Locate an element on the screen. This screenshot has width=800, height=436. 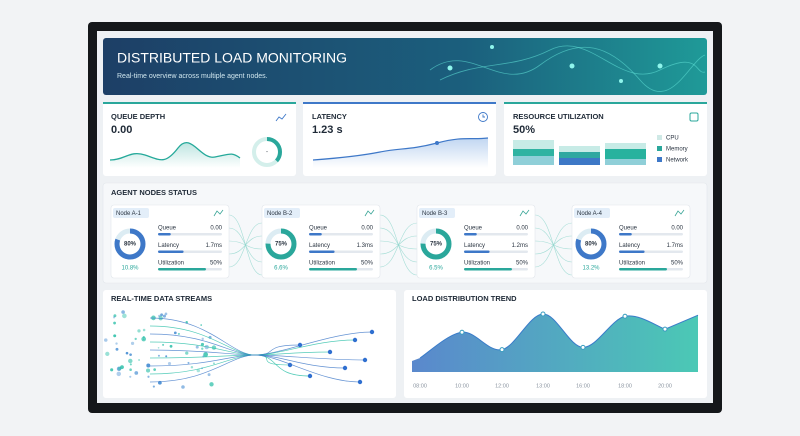
node-name: Node A-4 is located at coordinates (590, 214).